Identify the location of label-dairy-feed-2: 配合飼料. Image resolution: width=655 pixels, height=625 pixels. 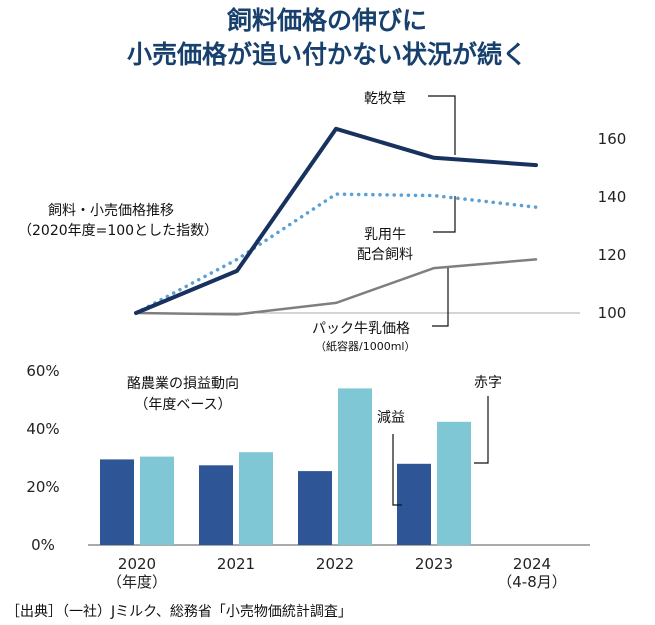
(385, 255).